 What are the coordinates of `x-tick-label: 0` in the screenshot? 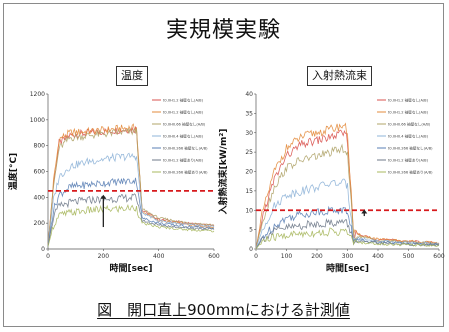 It's located at (256, 256).